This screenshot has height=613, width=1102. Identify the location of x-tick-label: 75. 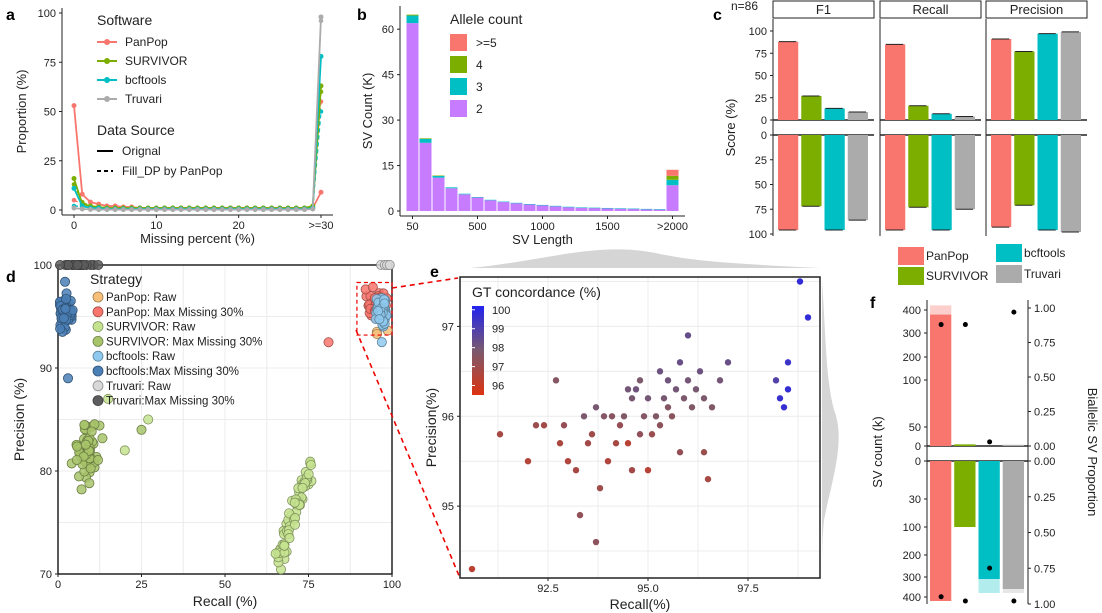
(308, 585).